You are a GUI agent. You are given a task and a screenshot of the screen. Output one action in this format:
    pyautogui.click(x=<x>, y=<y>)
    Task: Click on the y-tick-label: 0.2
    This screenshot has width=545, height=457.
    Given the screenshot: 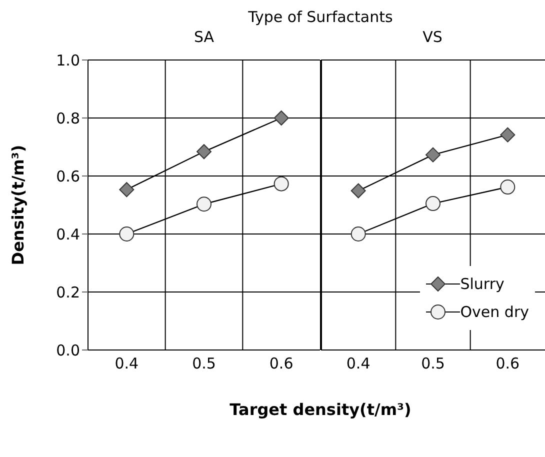 What is the action you would take?
    pyautogui.click(x=68, y=292)
    